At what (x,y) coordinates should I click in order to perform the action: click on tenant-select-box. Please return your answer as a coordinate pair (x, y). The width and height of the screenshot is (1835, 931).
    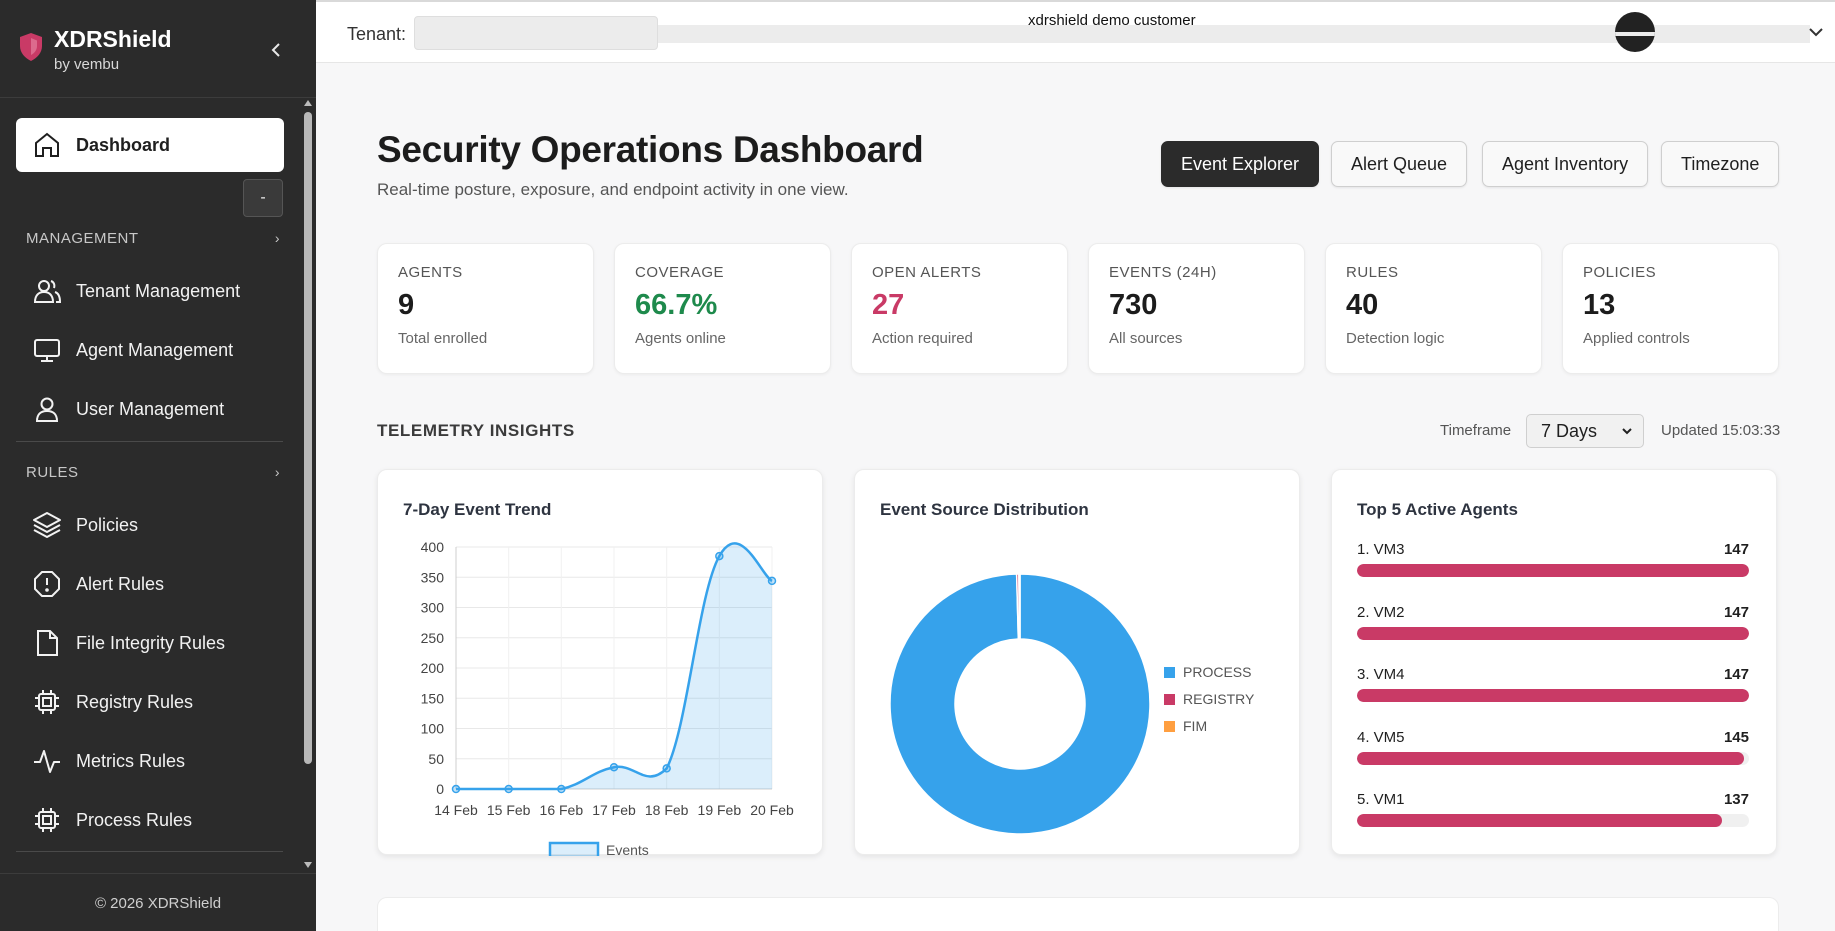
    Looking at the image, I should click on (536, 33).